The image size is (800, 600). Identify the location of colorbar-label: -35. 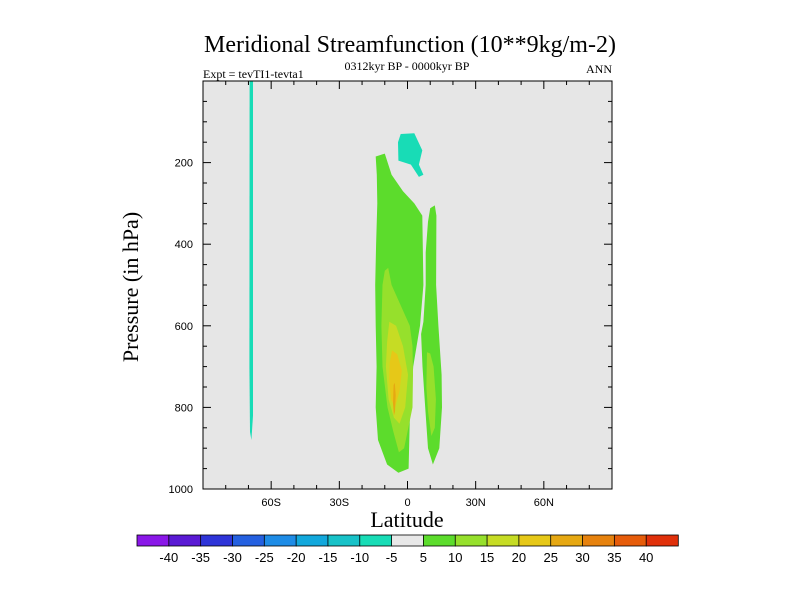
(200, 557).